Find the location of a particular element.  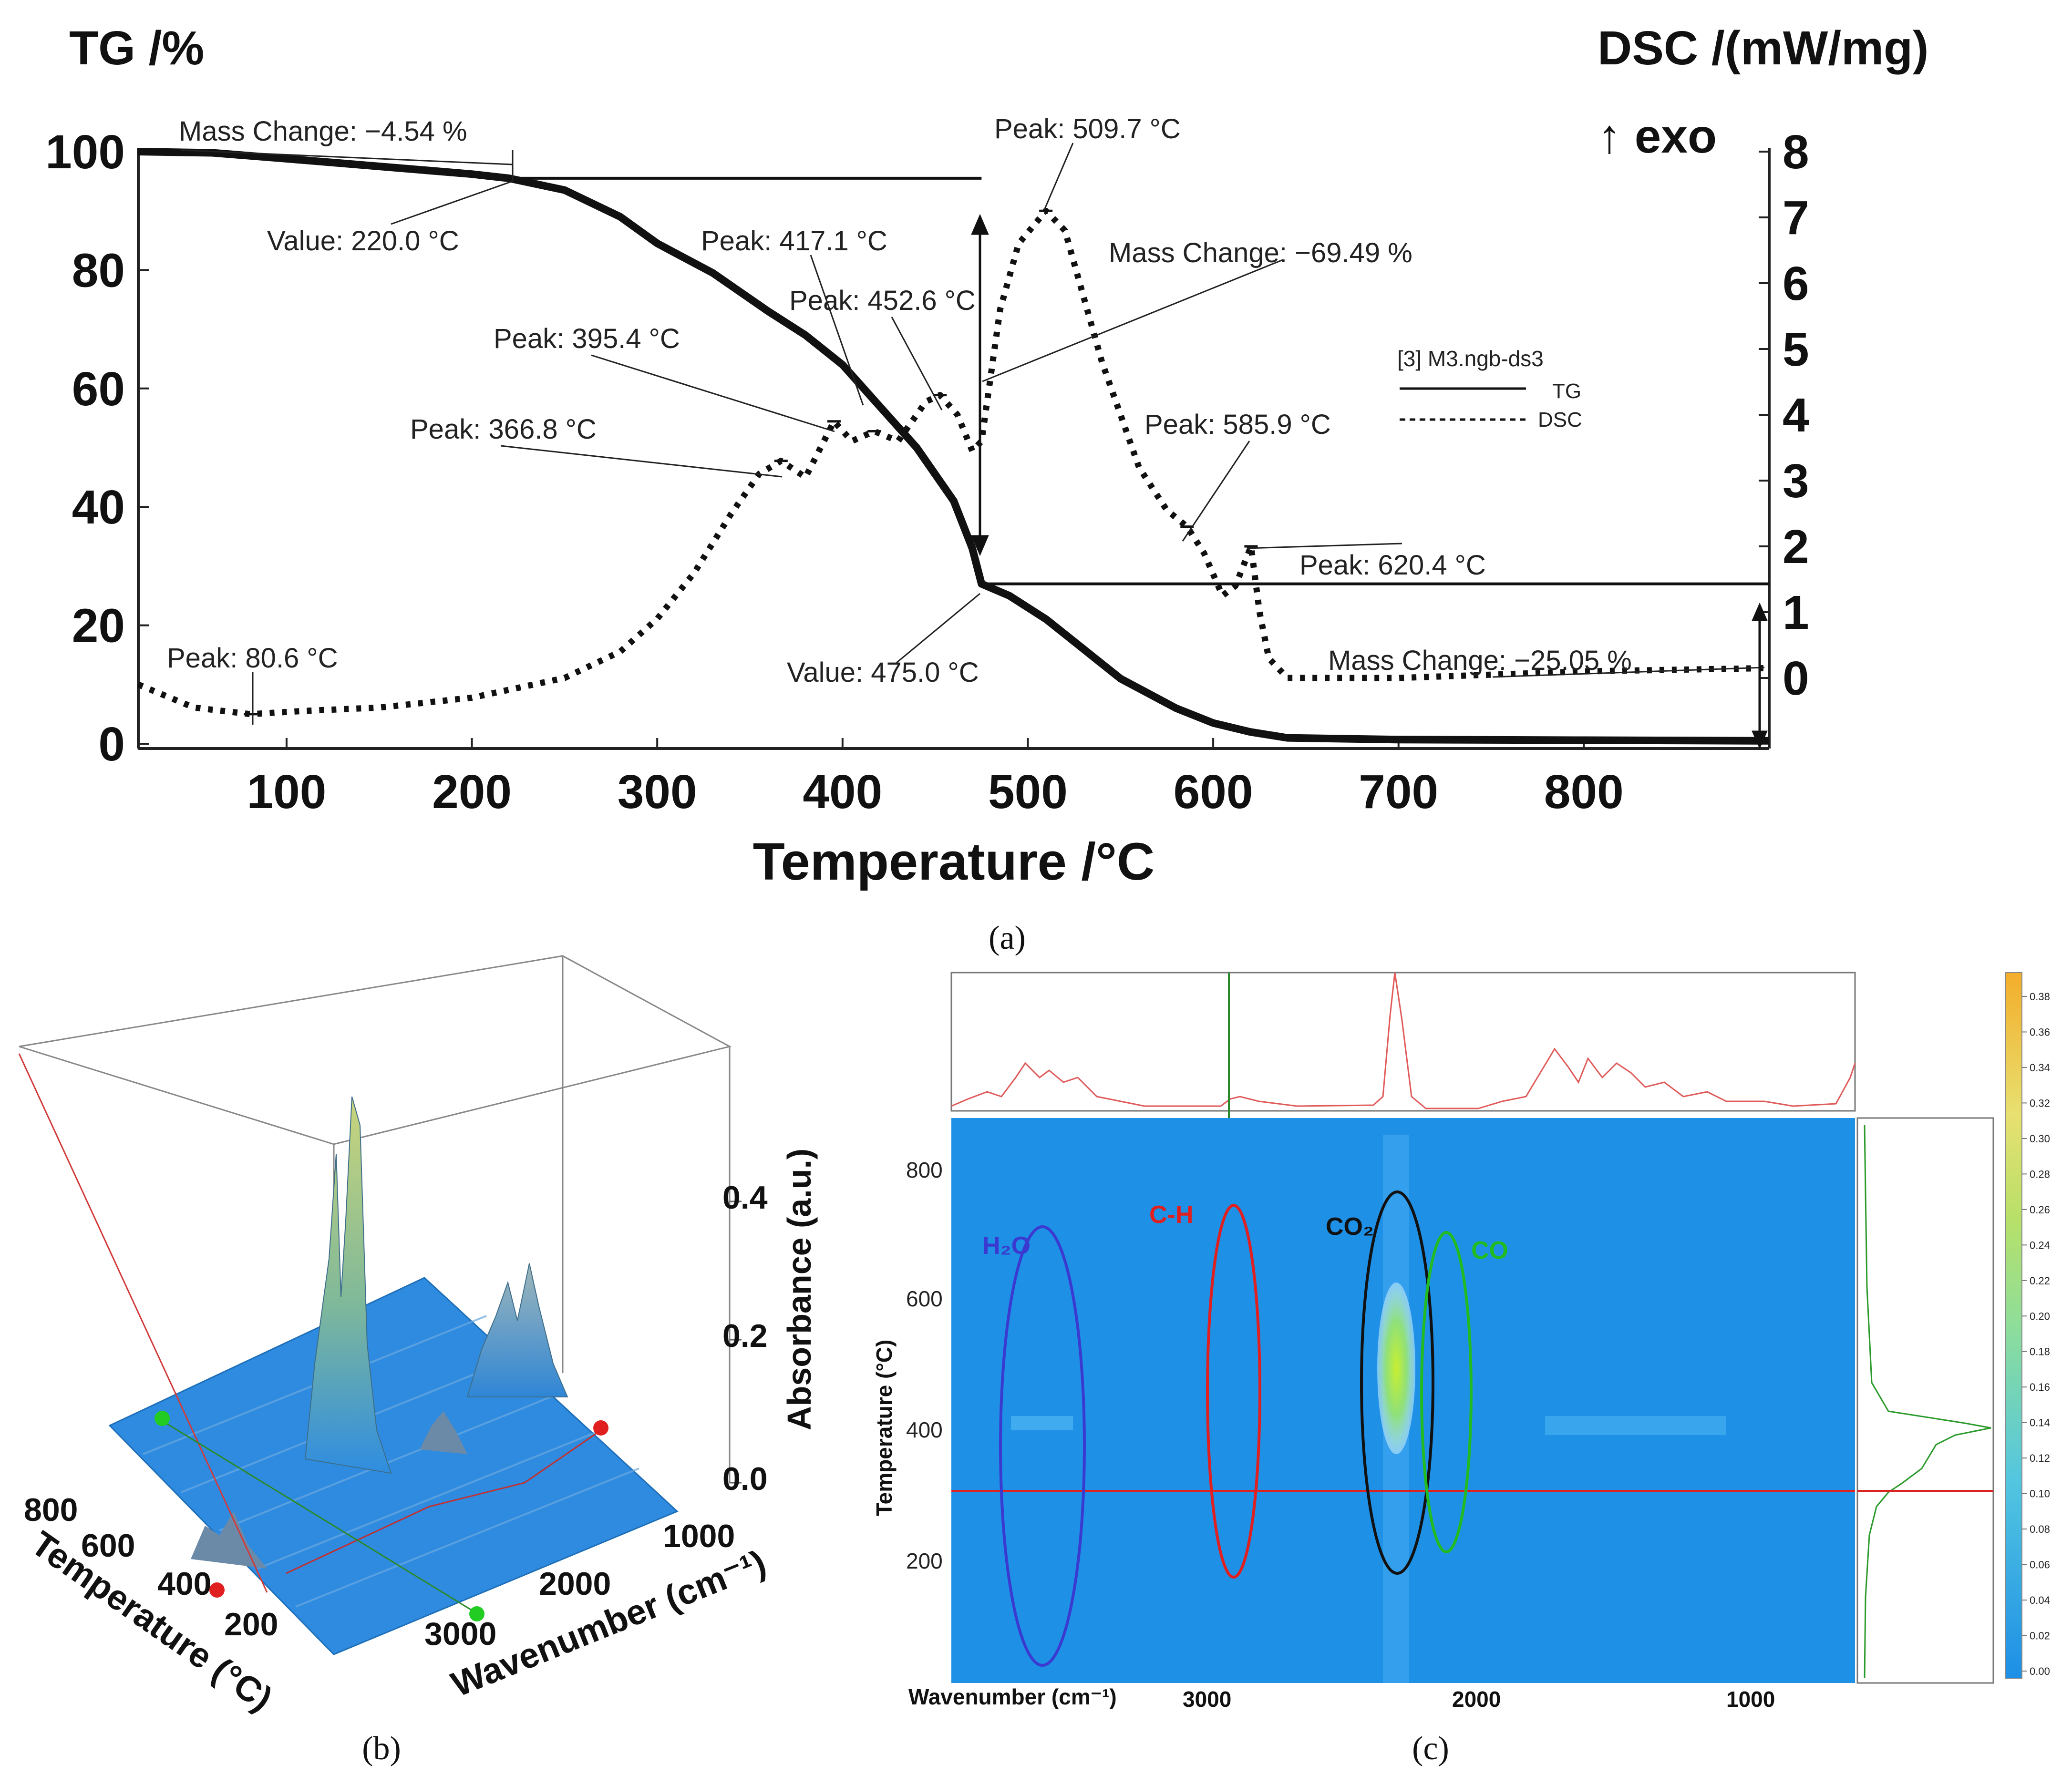

arrow-head-top is located at coordinates (980, 224).